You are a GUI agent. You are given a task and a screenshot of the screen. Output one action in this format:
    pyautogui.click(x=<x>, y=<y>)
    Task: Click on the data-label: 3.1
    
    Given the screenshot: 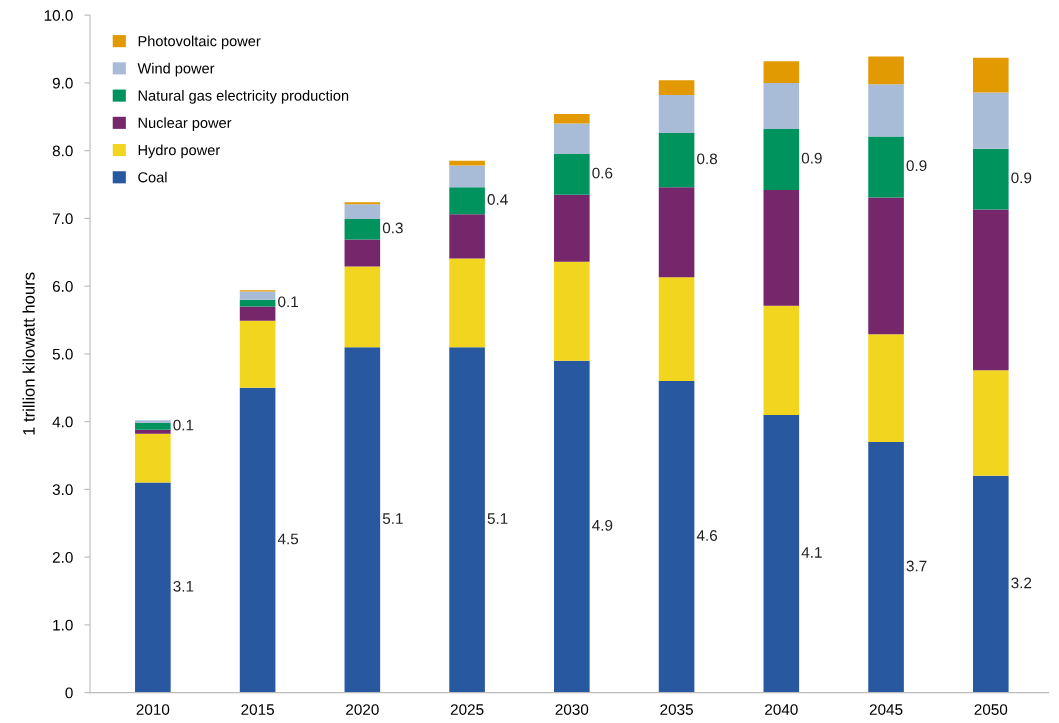 What is the action you would take?
    pyautogui.click(x=183, y=586)
    